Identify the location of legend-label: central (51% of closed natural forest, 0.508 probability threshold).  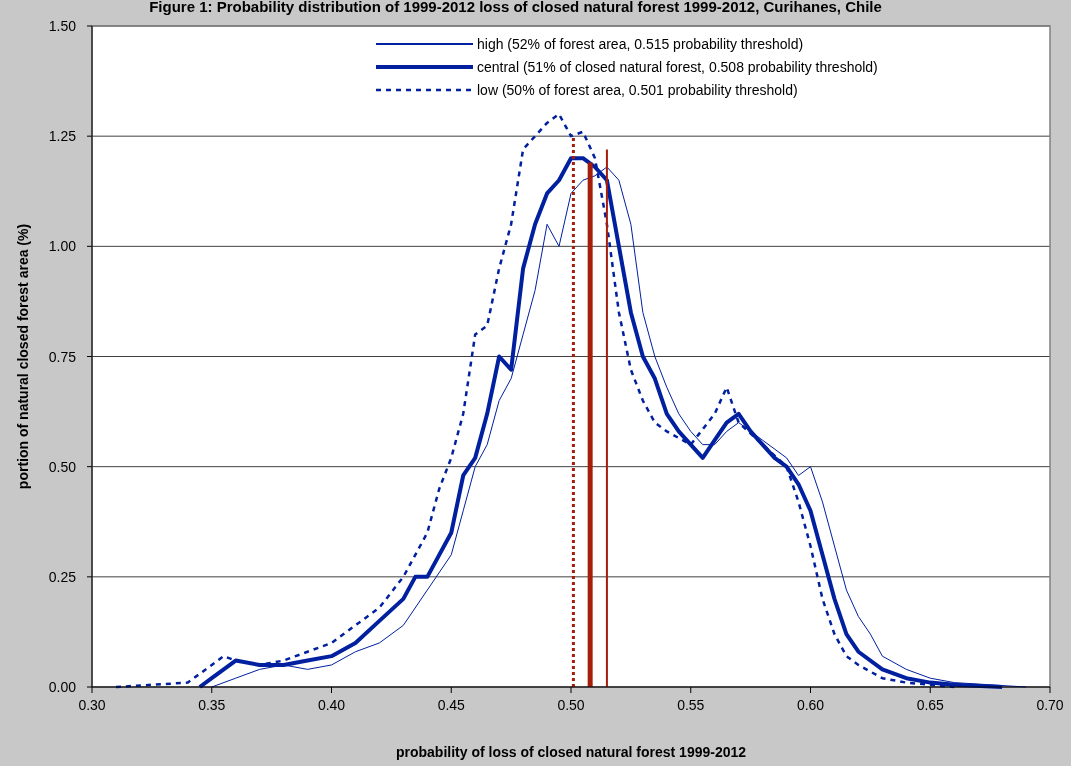
(677, 67).